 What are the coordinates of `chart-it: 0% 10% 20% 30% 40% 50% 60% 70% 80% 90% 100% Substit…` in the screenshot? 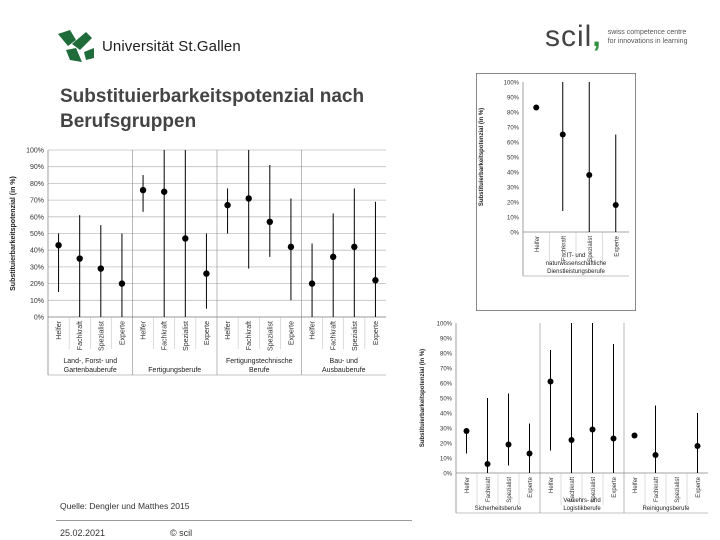 It's located at (556, 192).